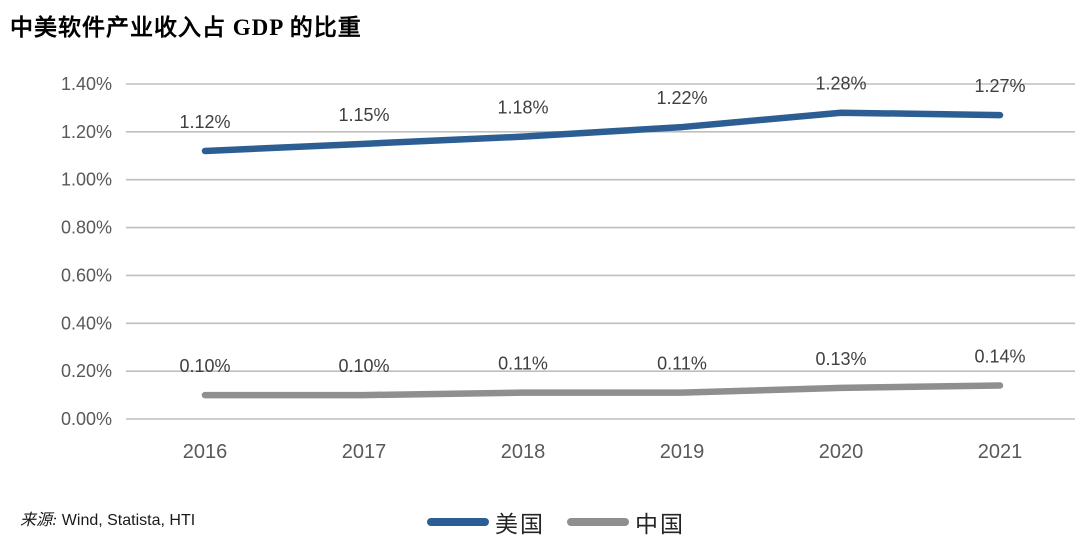 The image size is (1080, 540). I want to click on legend-item-cn: 中国, so click(626, 522).